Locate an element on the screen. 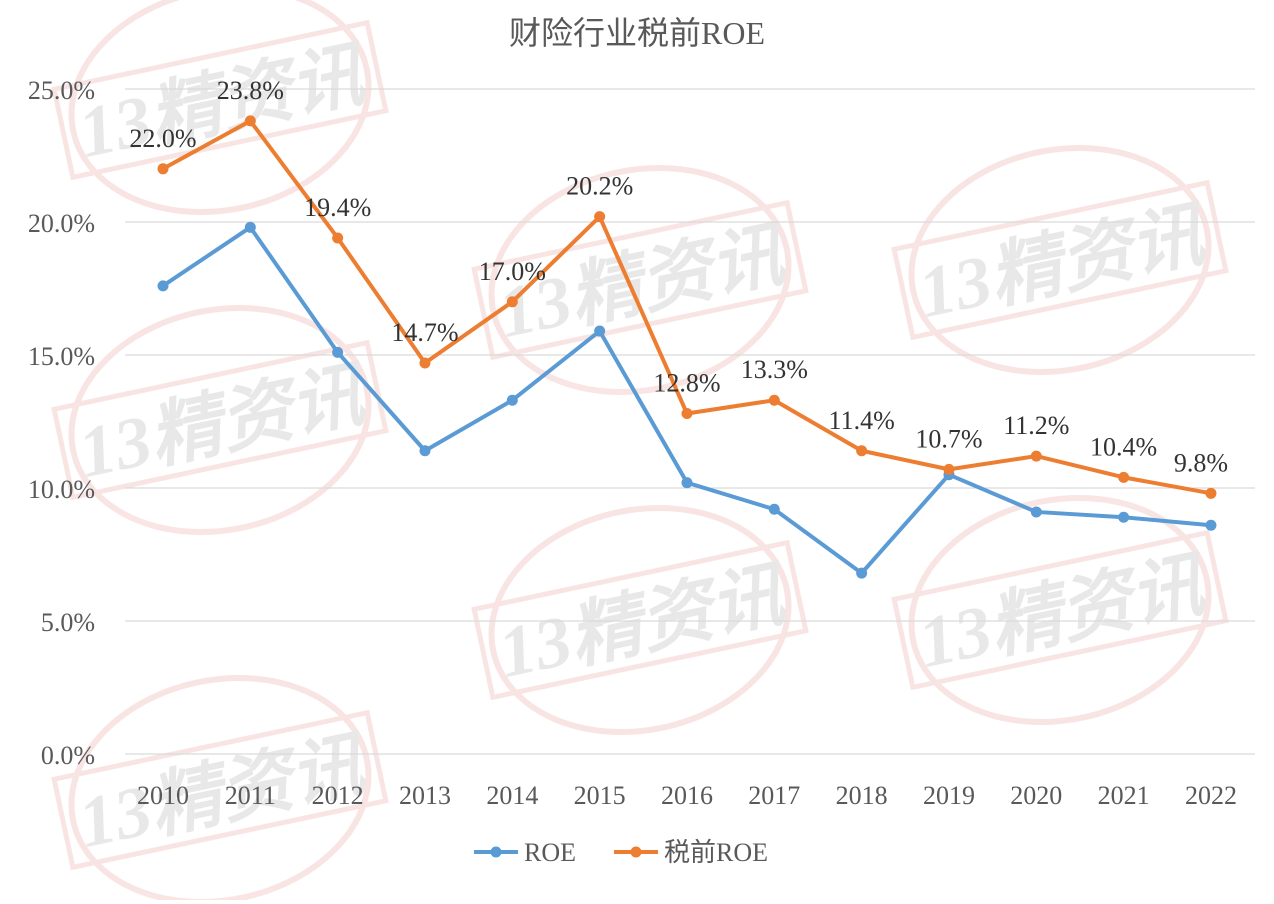 The image size is (1274, 904). x-tick-label: 2016 is located at coordinates (687, 795).